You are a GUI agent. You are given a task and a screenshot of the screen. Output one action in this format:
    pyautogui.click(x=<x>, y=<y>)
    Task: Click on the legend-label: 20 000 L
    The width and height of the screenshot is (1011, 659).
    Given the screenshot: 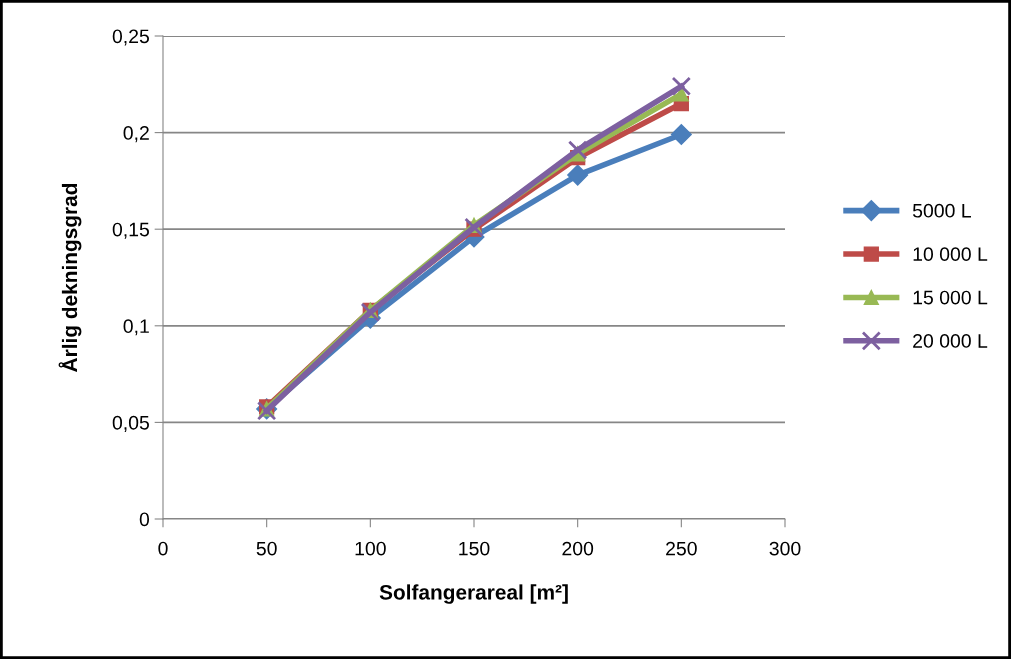 What is the action you would take?
    pyautogui.click(x=950, y=341)
    